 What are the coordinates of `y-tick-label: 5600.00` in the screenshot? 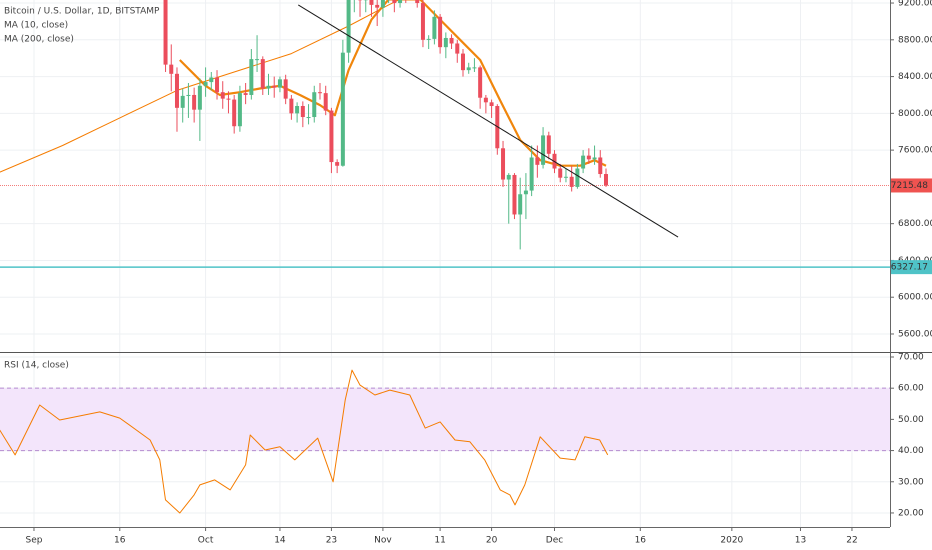 It's located at (915, 334).